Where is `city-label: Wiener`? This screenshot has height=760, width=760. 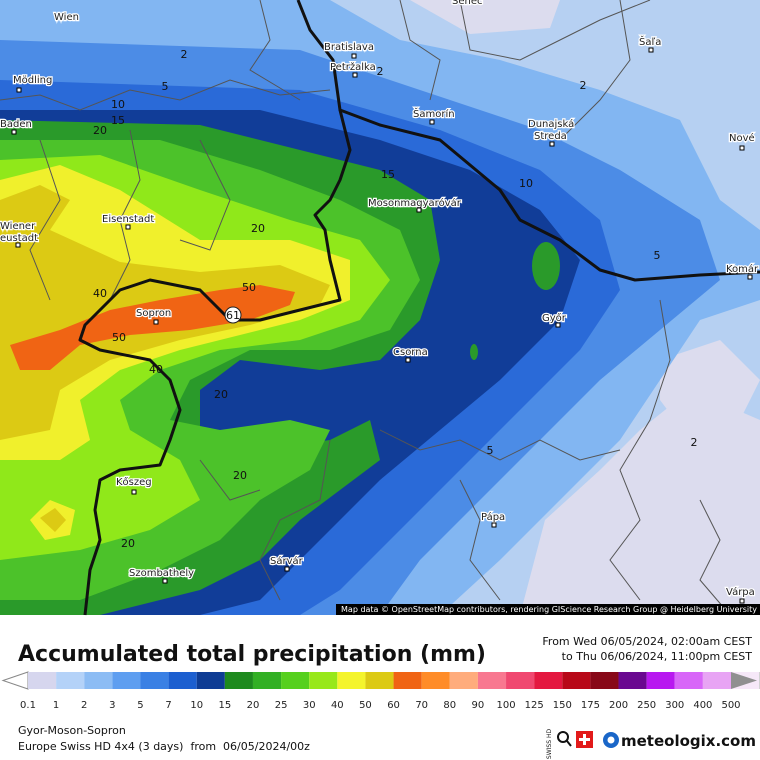
city-label: Wiener is located at coordinates (18, 226).